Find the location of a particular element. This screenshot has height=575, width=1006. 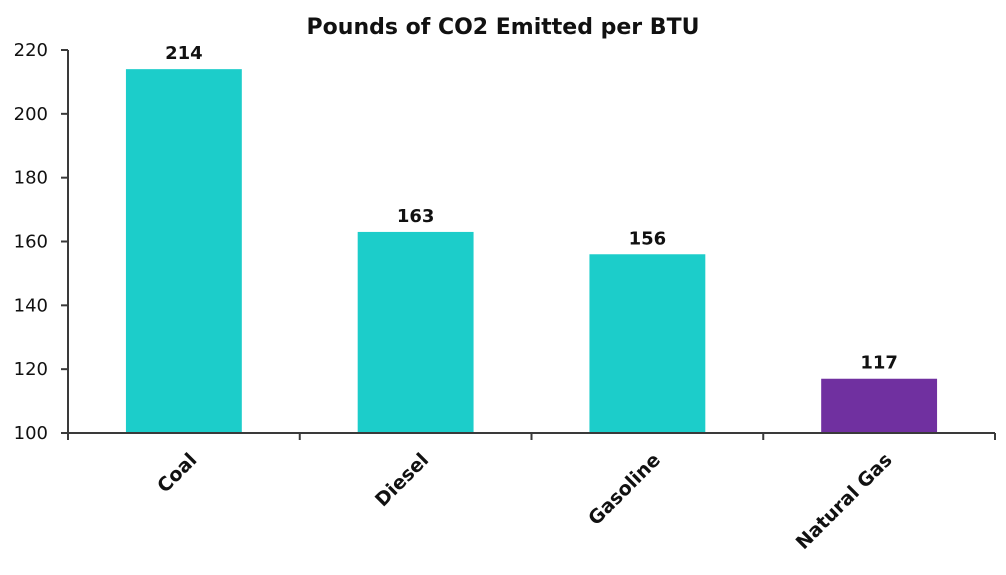

chart-title: Pounds of CO2 Emitted per BTU is located at coordinates (503, 27).